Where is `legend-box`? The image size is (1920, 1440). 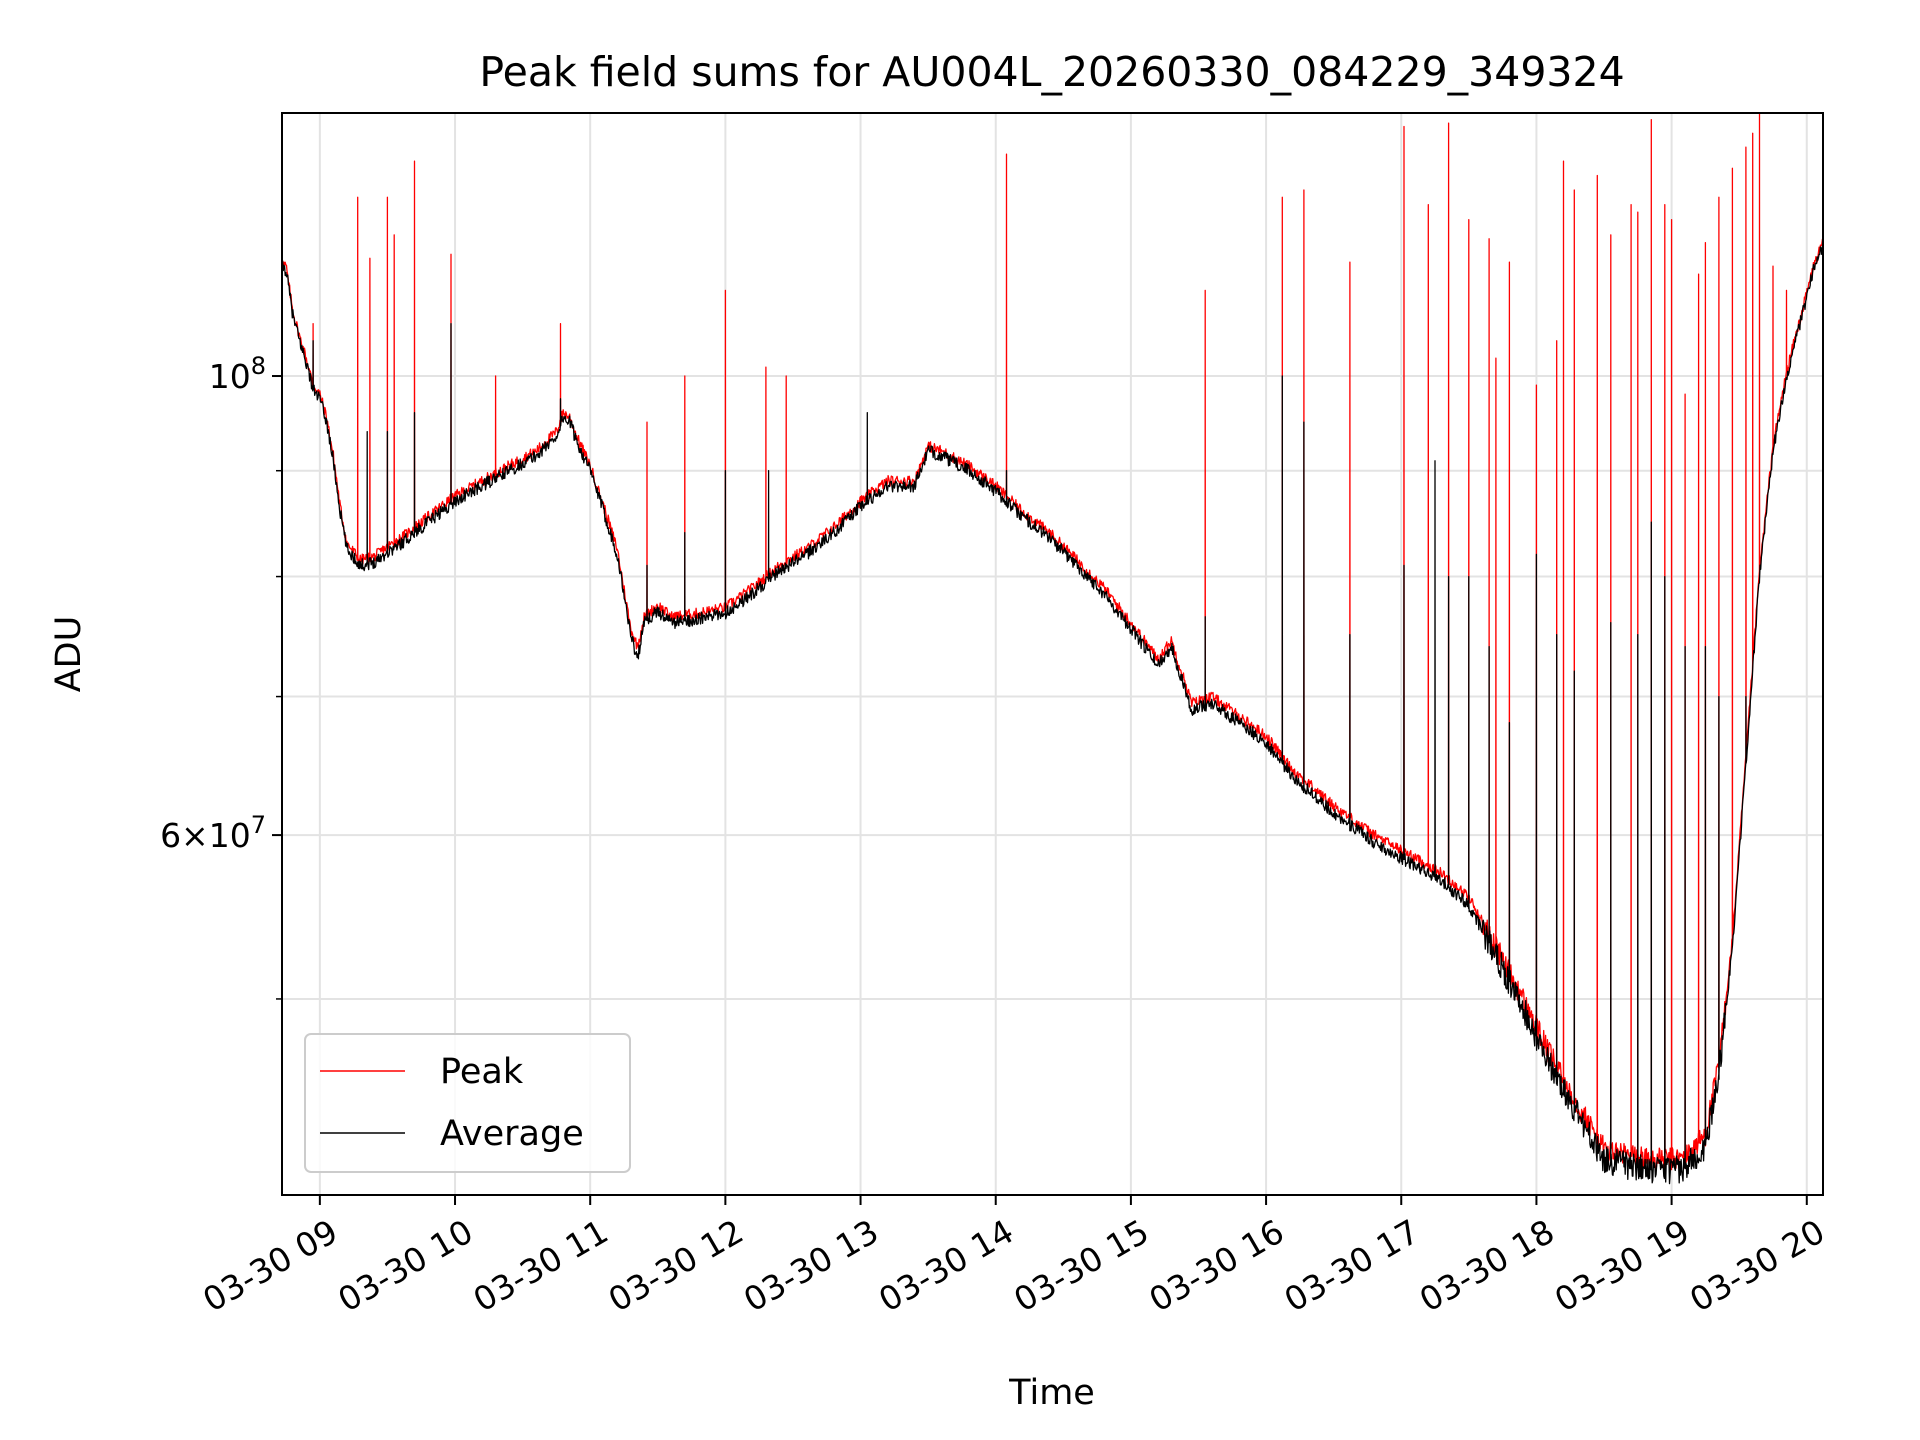
legend-box is located at coordinates (467, 1103).